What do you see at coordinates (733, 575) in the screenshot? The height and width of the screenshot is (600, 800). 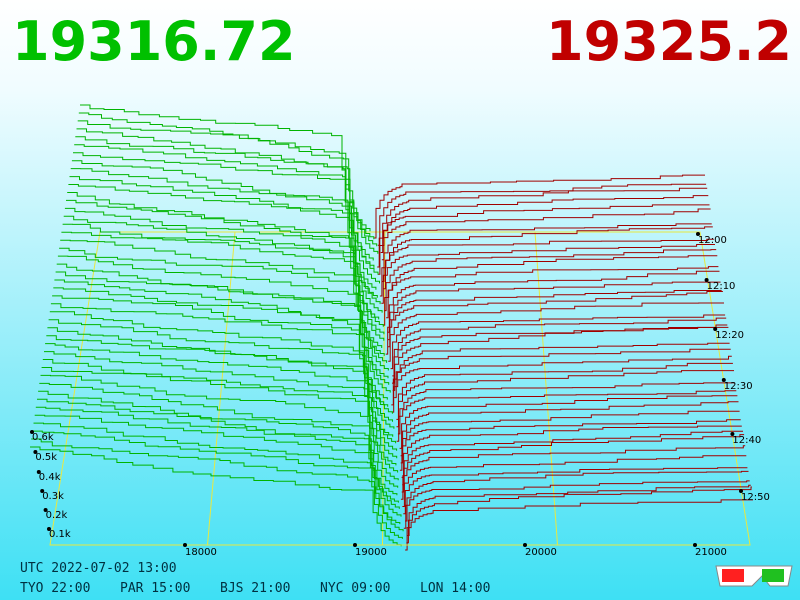 I see `red-lens` at bounding box center [733, 575].